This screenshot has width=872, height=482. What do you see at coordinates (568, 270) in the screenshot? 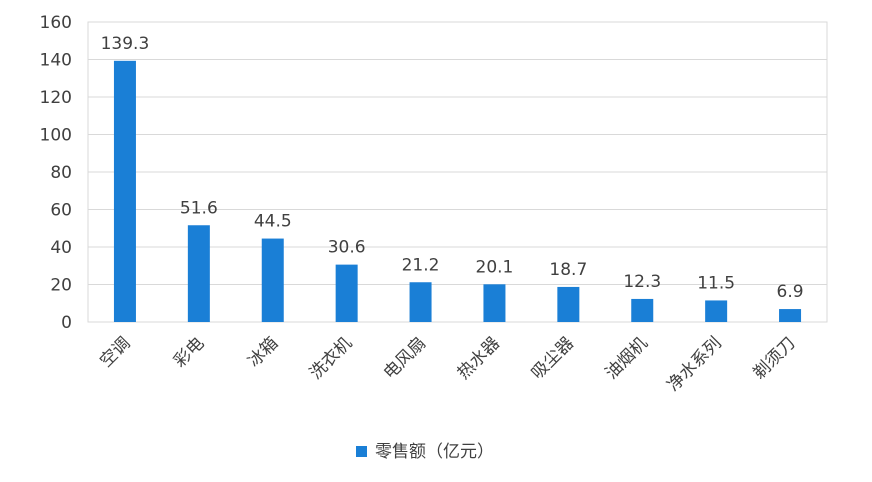
I see `data-label: 18.7` at bounding box center [568, 270].